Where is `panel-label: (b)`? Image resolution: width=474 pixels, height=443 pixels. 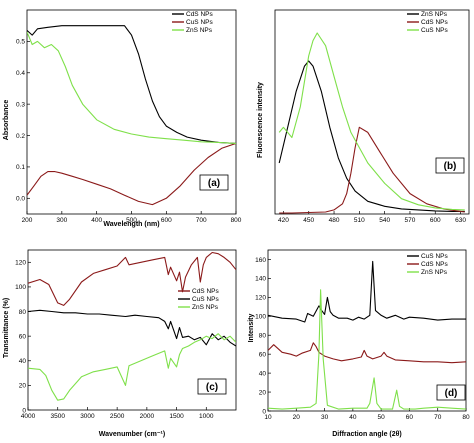 panel-label: (b) is located at coordinates (450, 166).